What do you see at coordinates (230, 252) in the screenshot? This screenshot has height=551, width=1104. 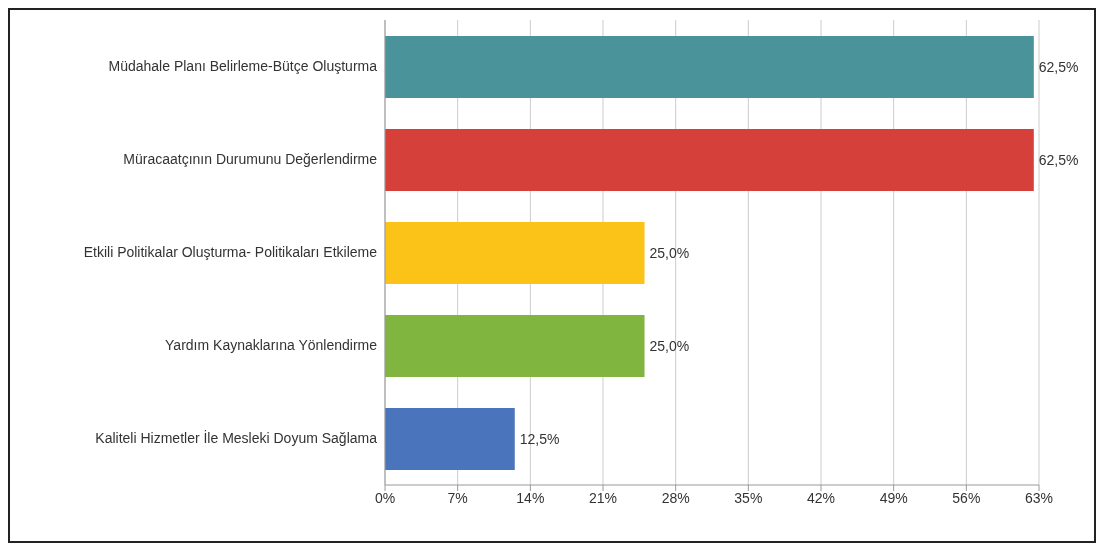 I see `y-tick-label: Etkili Politikalar Oluşturma- Politikaları Etkileme` at bounding box center [230, 252].